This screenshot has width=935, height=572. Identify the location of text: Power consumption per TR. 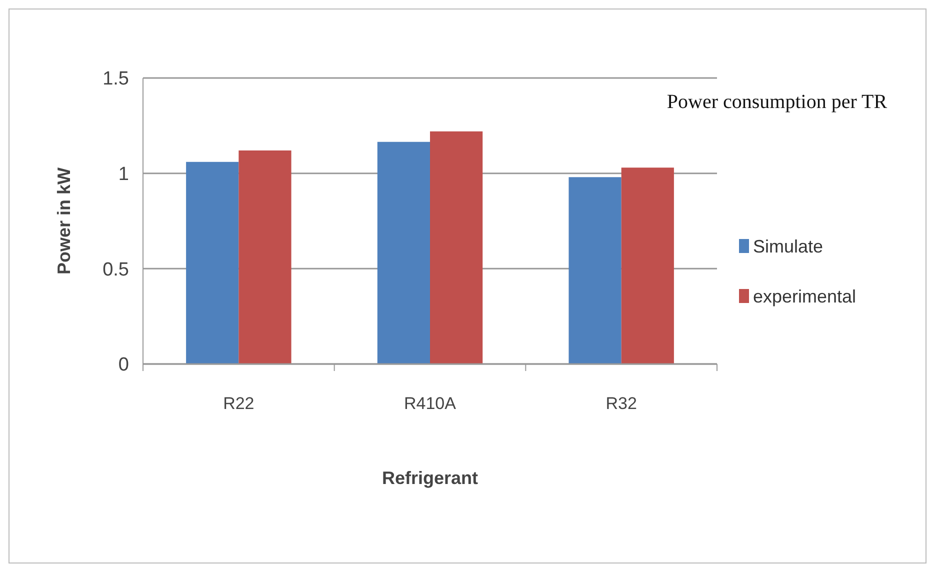
(777, 102).